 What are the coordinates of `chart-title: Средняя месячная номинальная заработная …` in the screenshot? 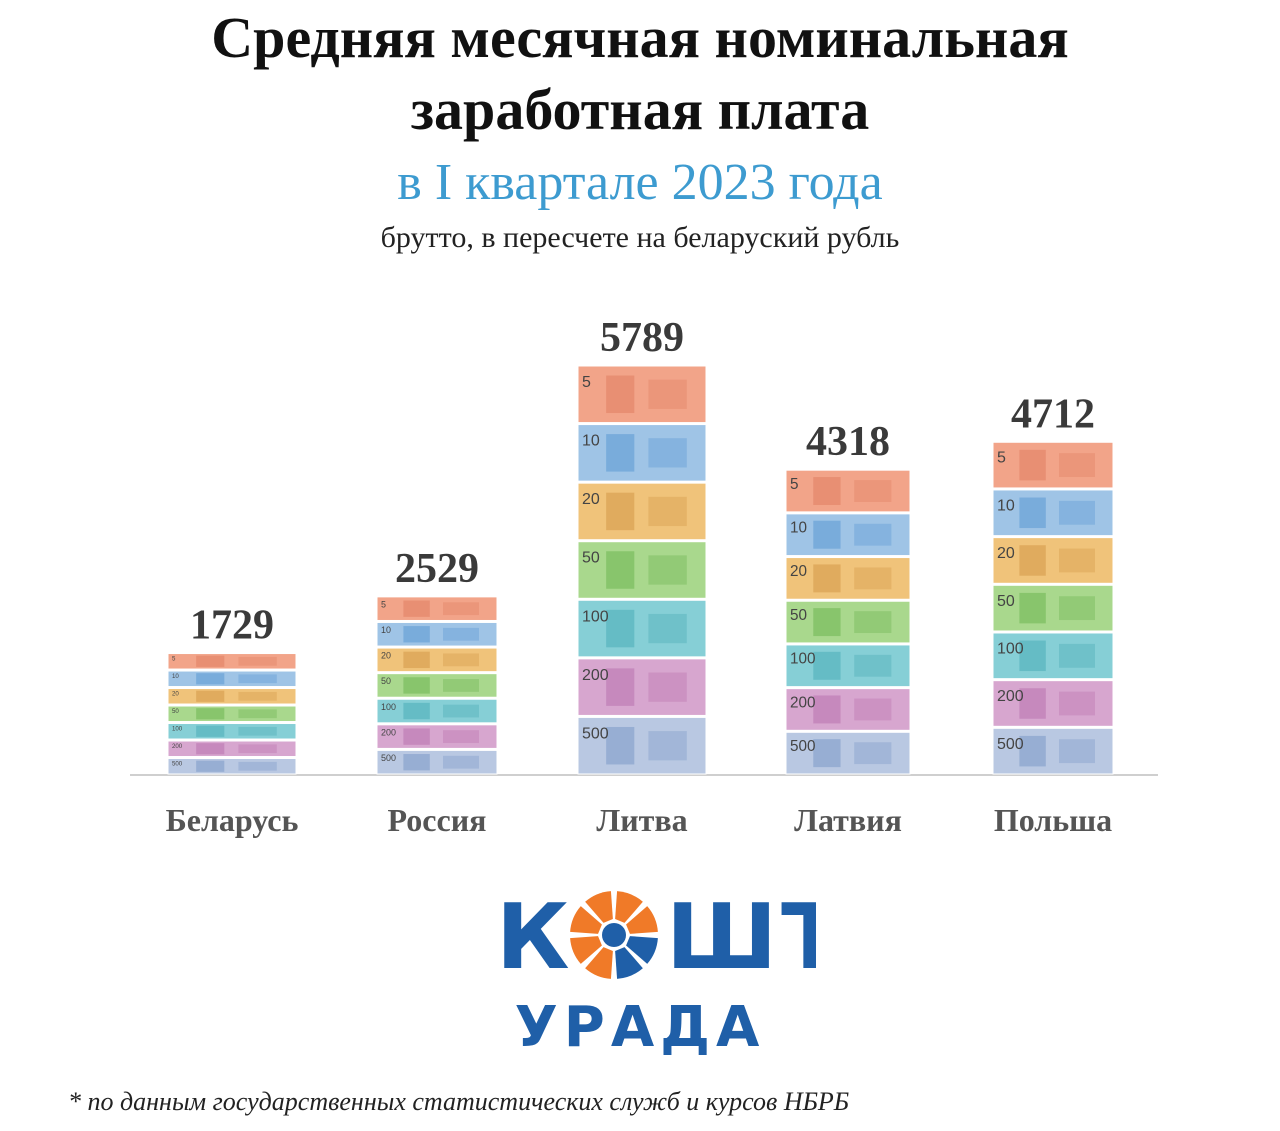 It's located at (640, 74).